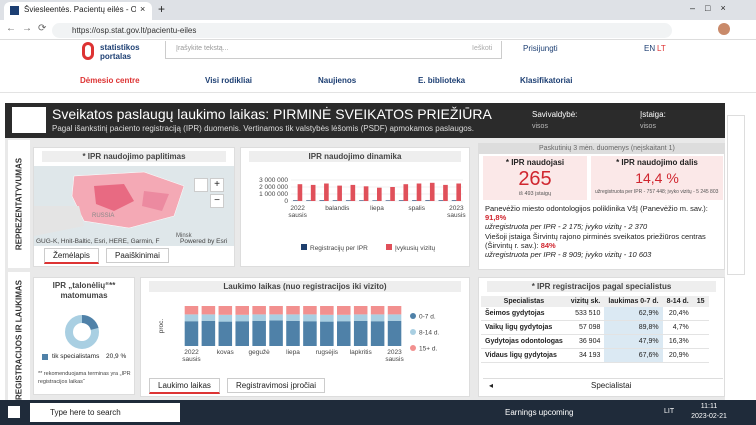  I want to click on kpi-title: * IPR naudojasi, so click(535, 162).